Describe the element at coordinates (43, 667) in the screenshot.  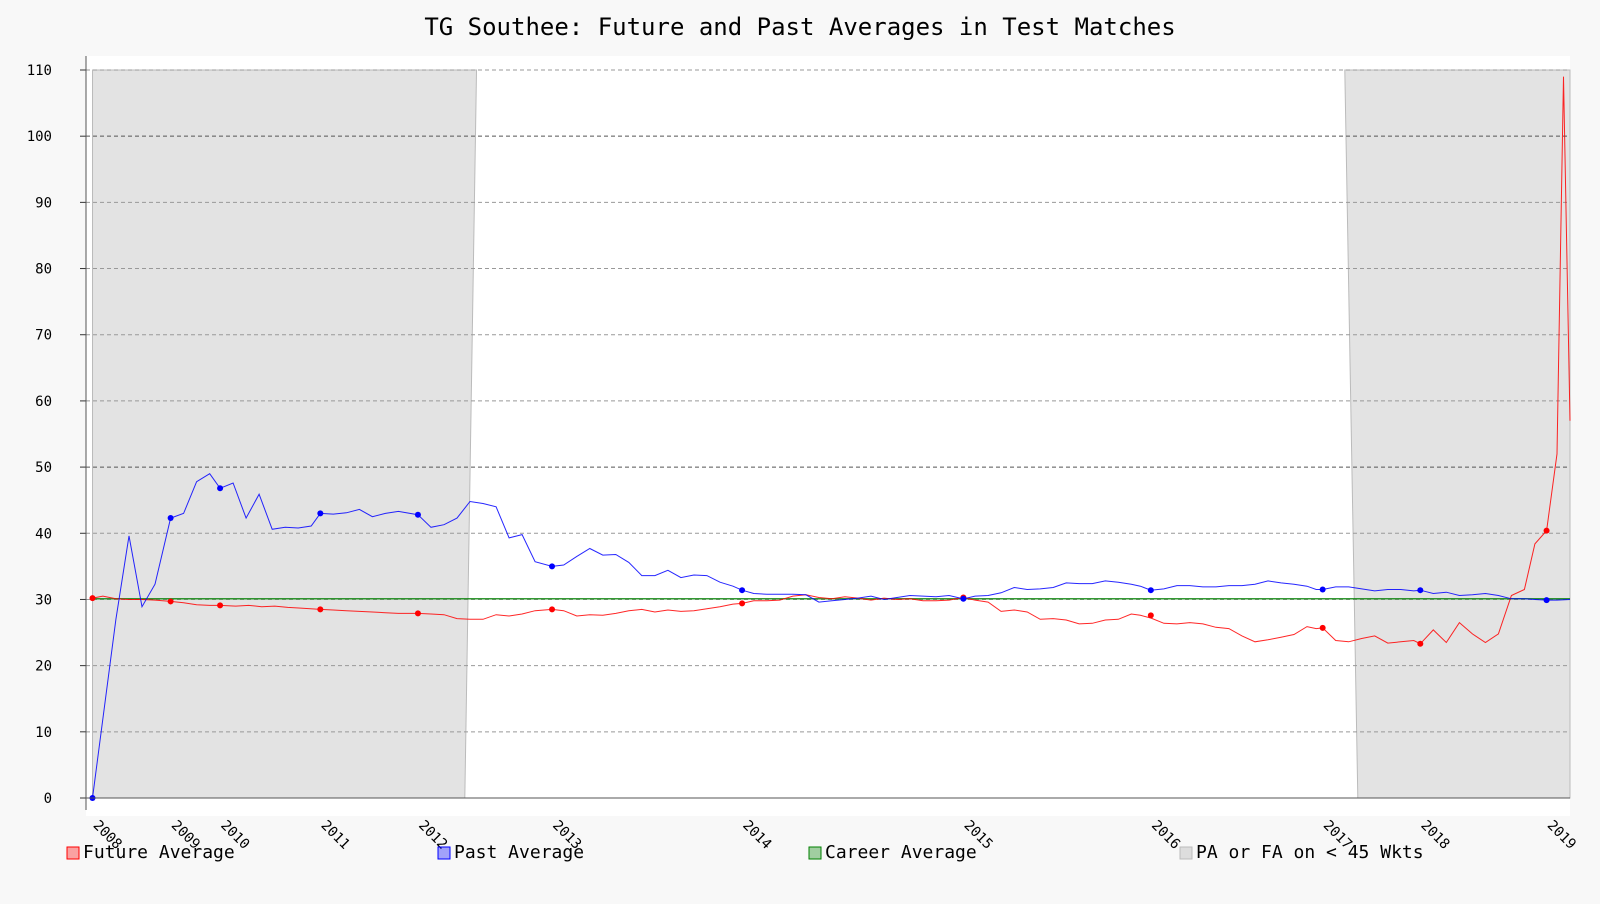
I see `ytick-label-20: 20` at that location.